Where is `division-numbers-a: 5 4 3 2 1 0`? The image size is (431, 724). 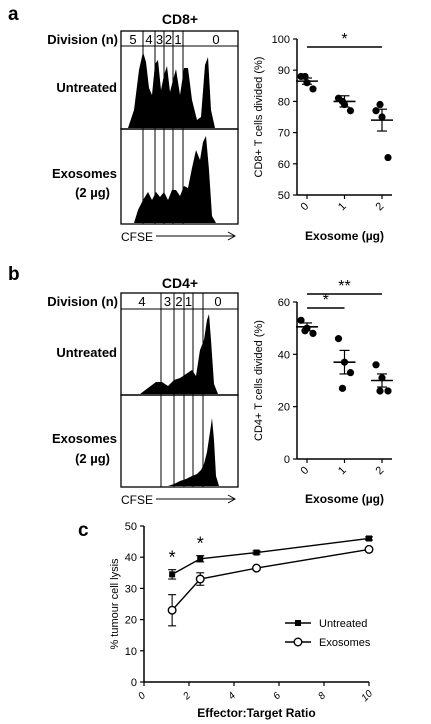
division-numbers-a: 5 4 3 2 1 0 is located at coordinates (174, 39).